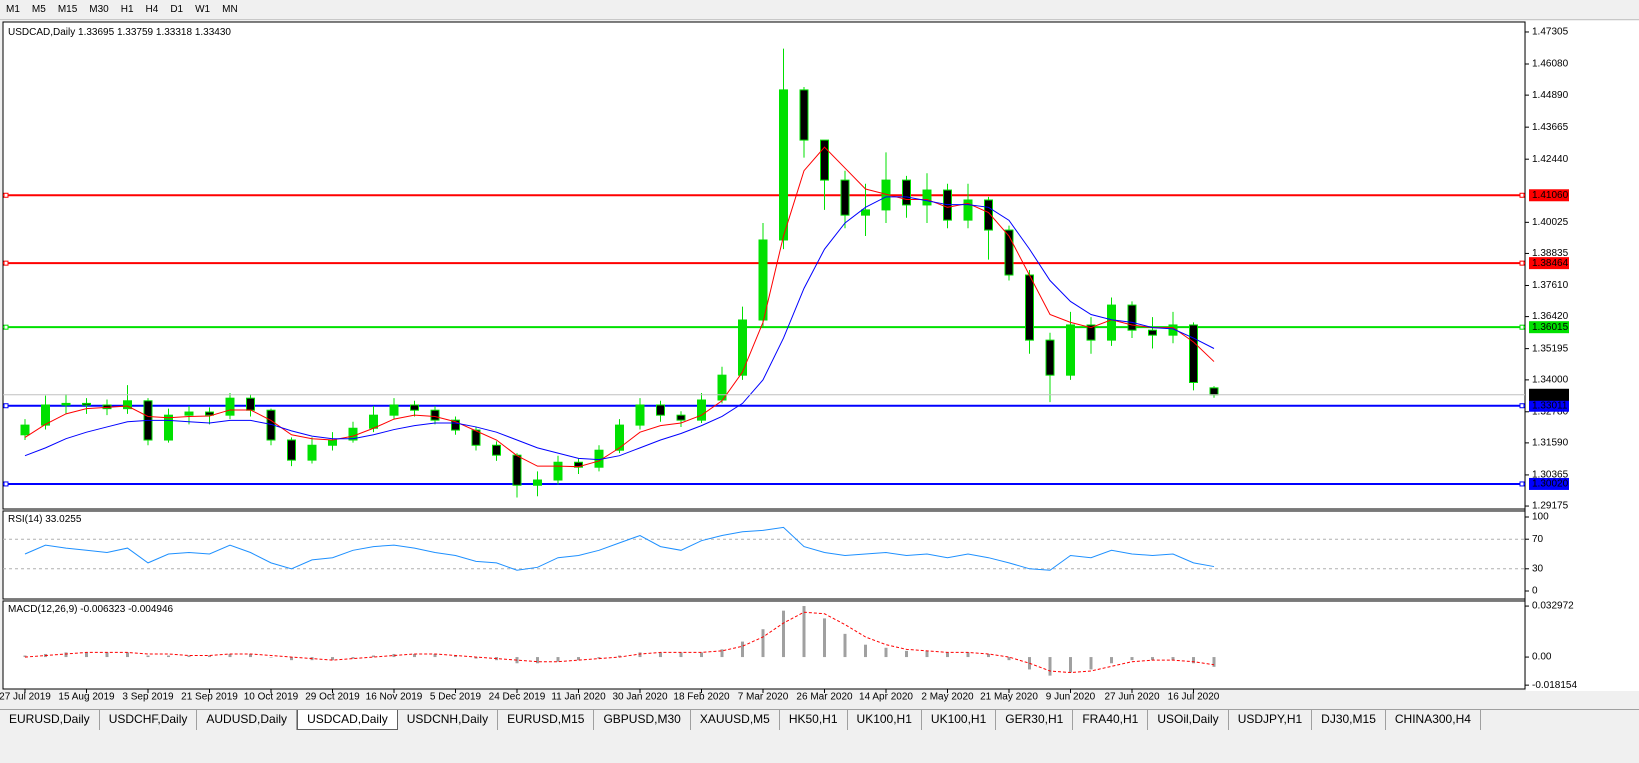 This screenshot has height=763, width=1639. What do you see at coordinates (99, 9) in the screenshot?
I see `timeframe-button: M30` at bounding box center [99, 9].